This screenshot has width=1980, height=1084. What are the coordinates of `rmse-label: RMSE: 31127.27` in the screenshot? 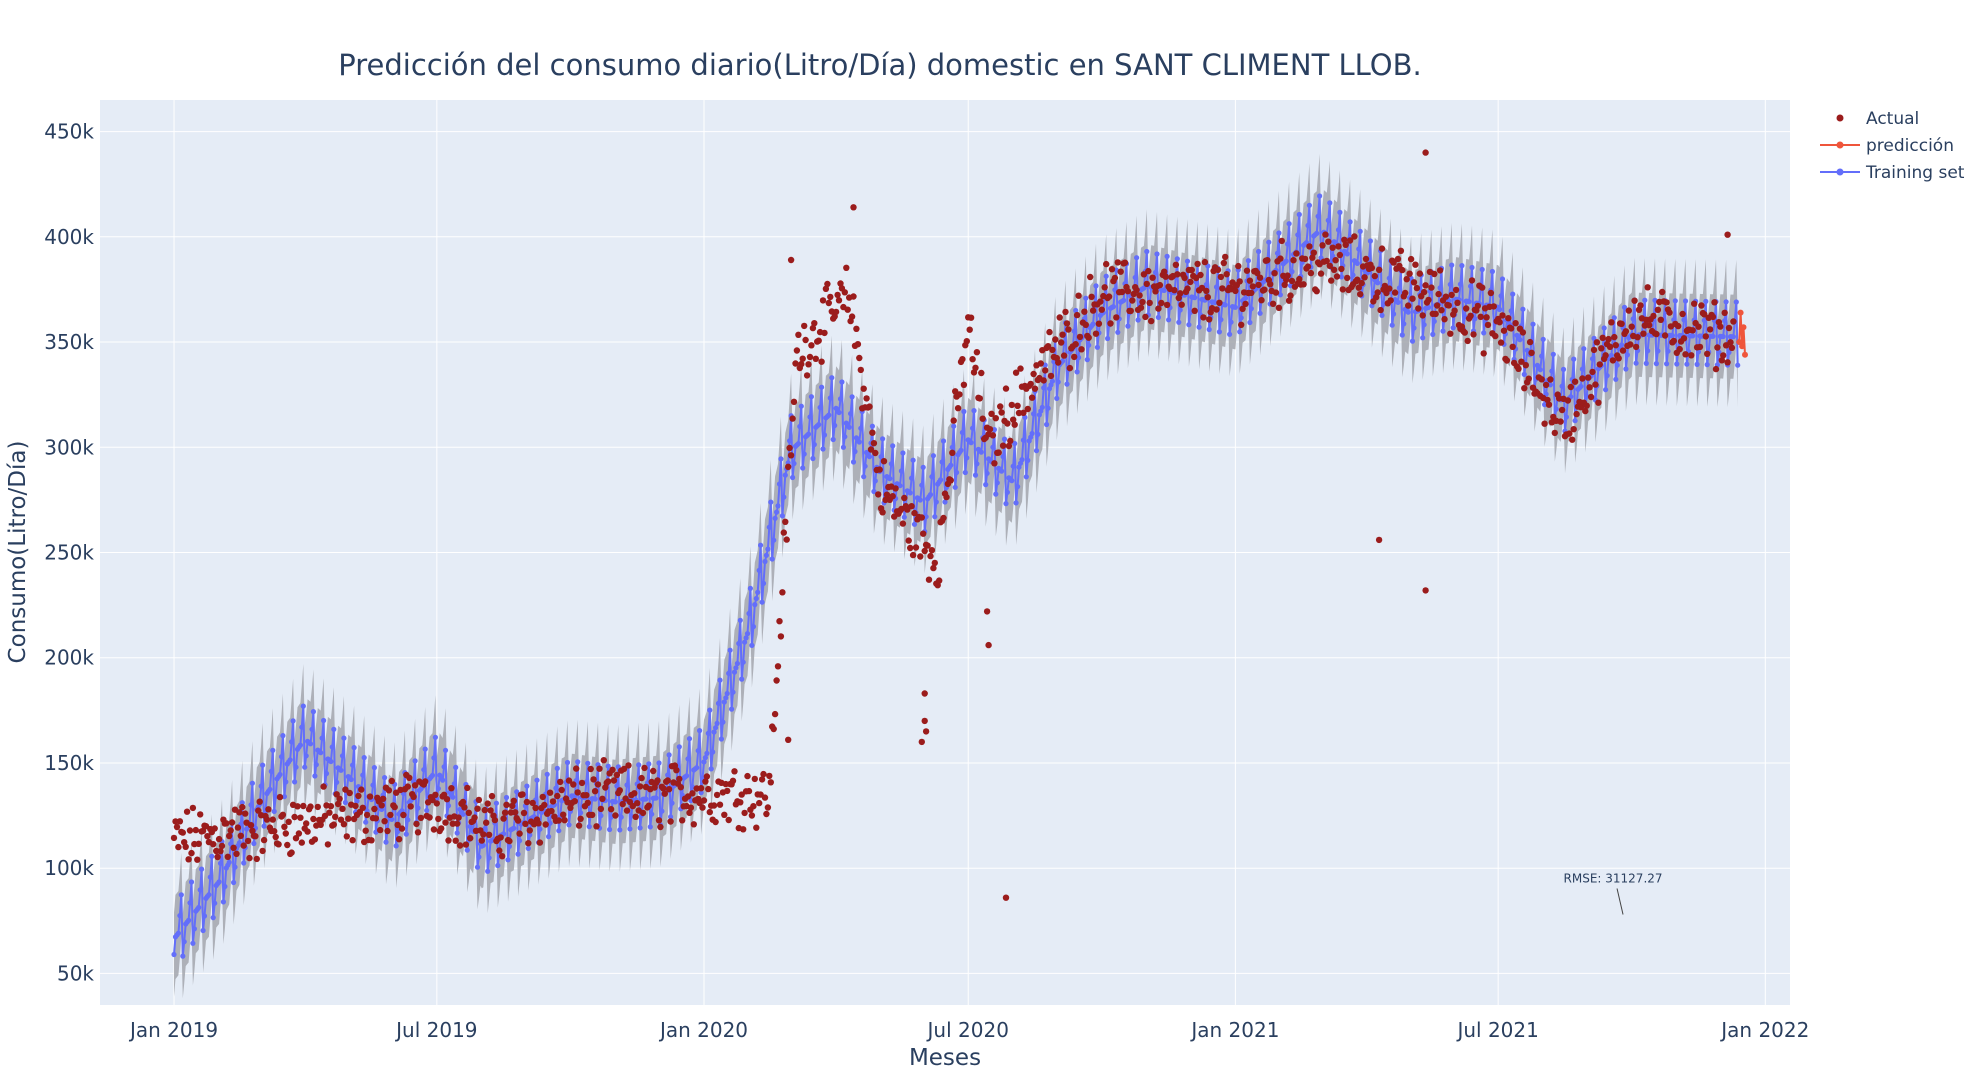 It's located at (1613, 879).